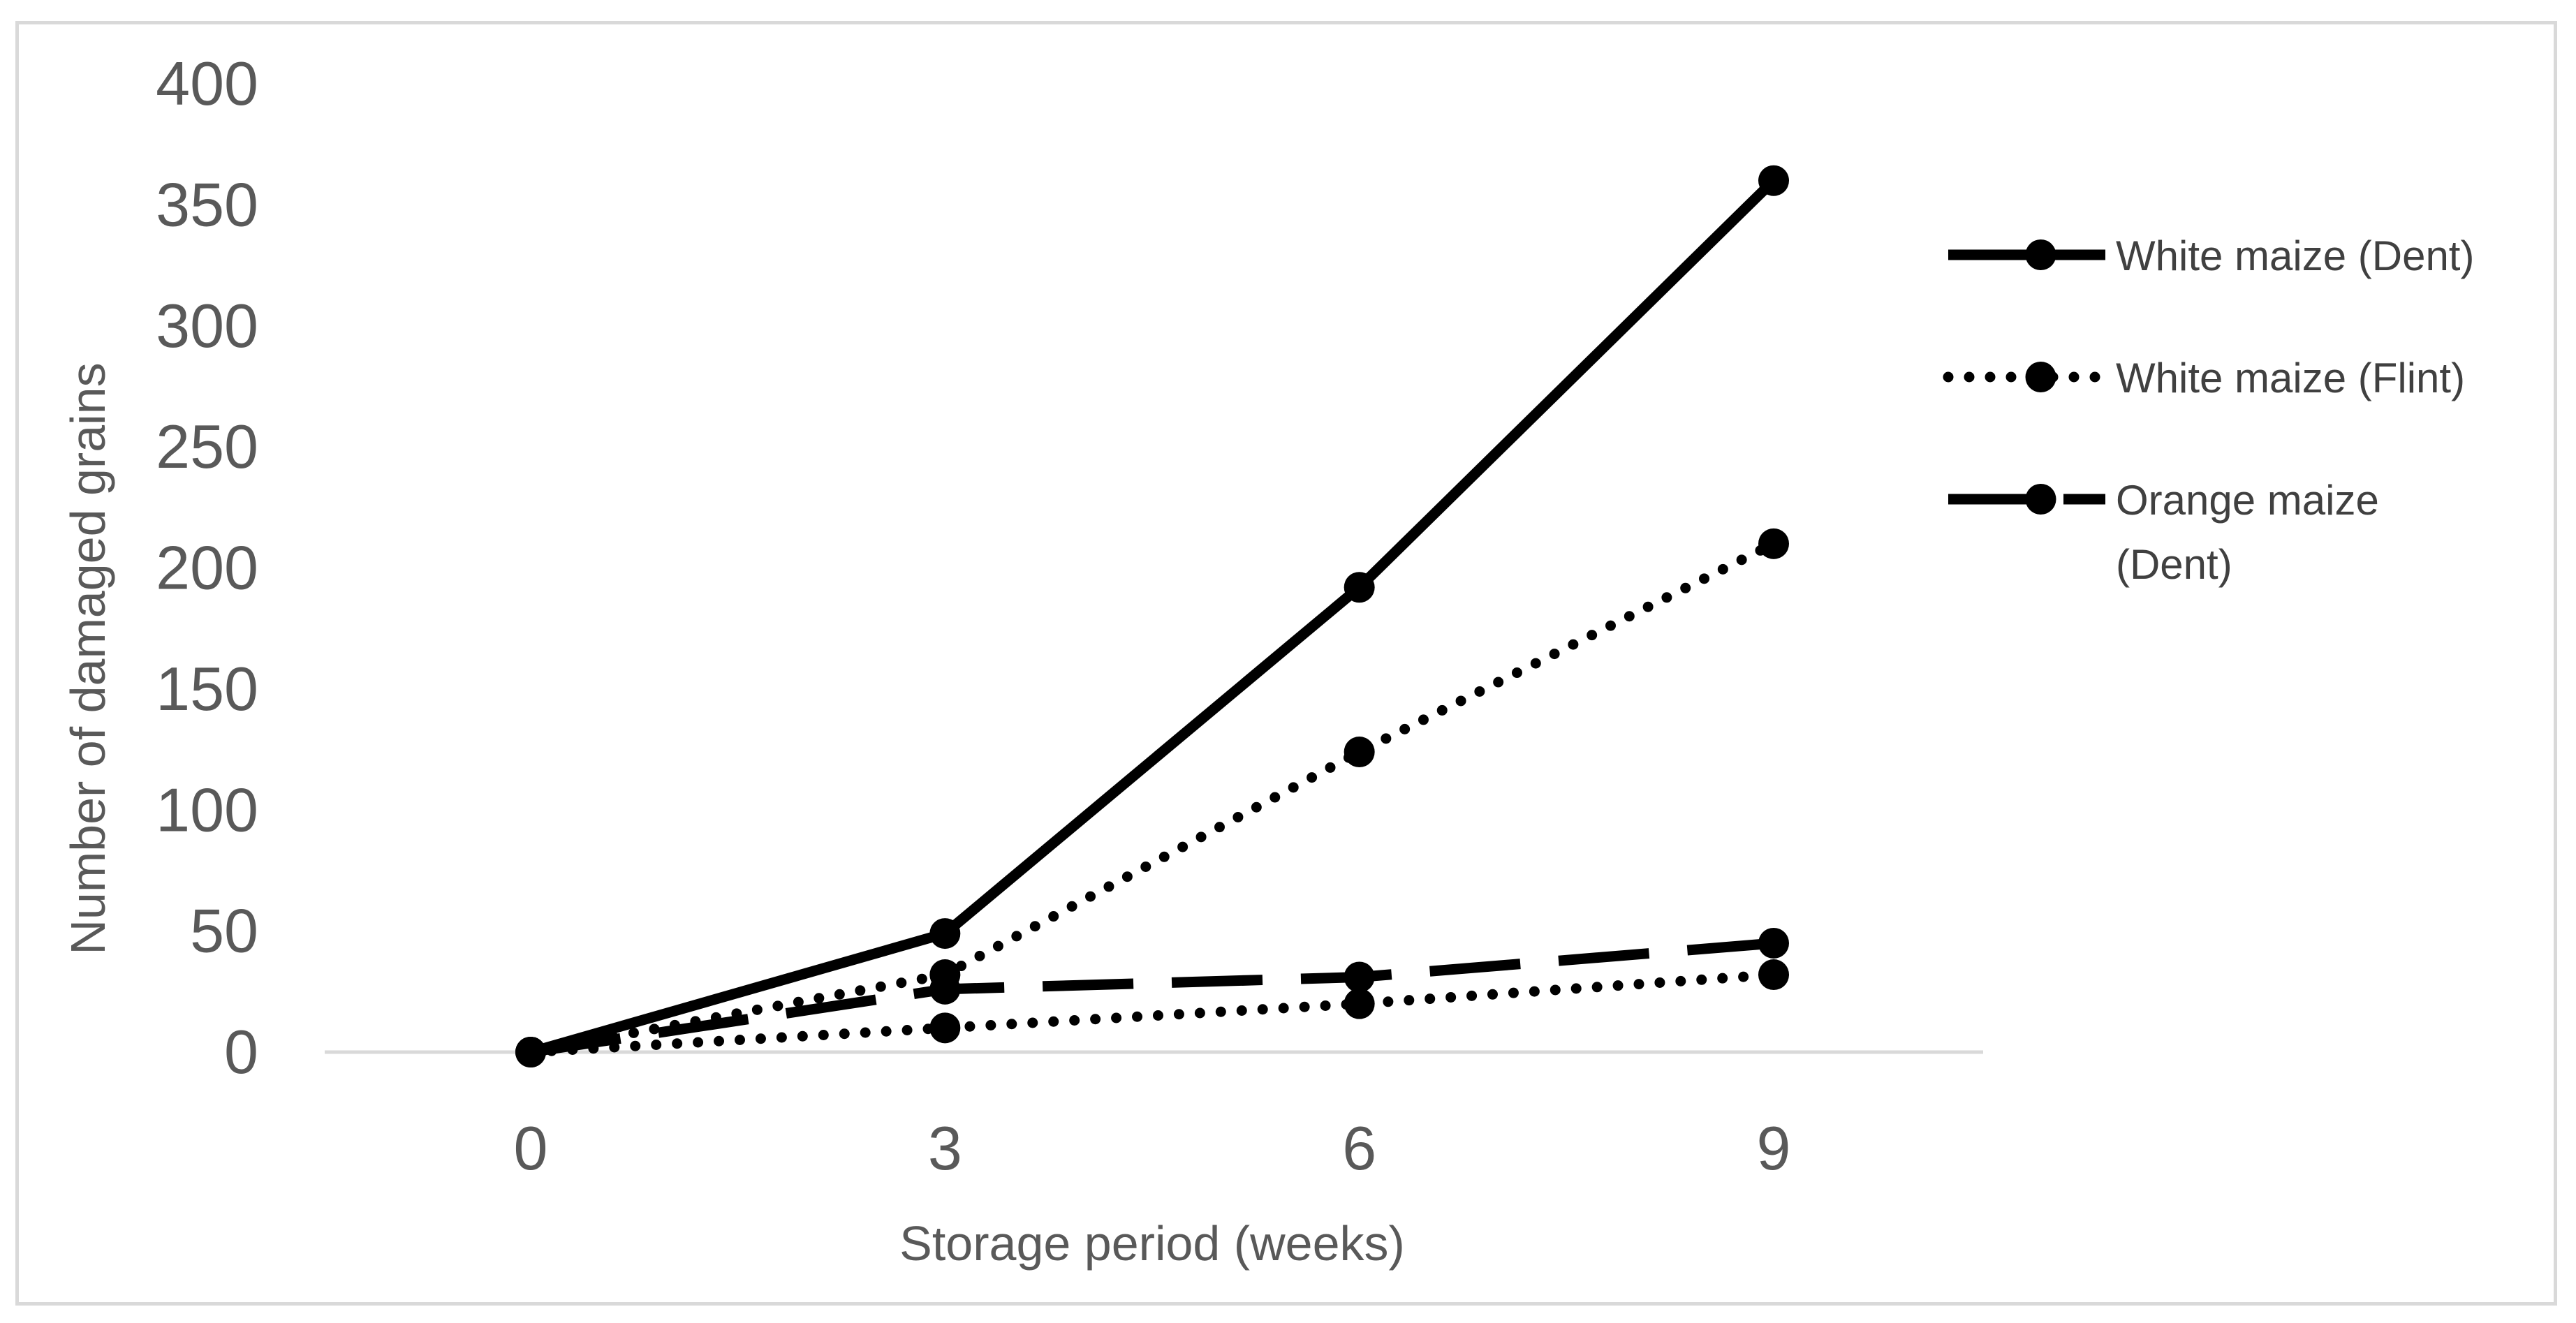  What do you see at coordinates (2174, 564) in the screenshot?
I see `legend-label: (Dent)` at bounding box center [2174, 564].